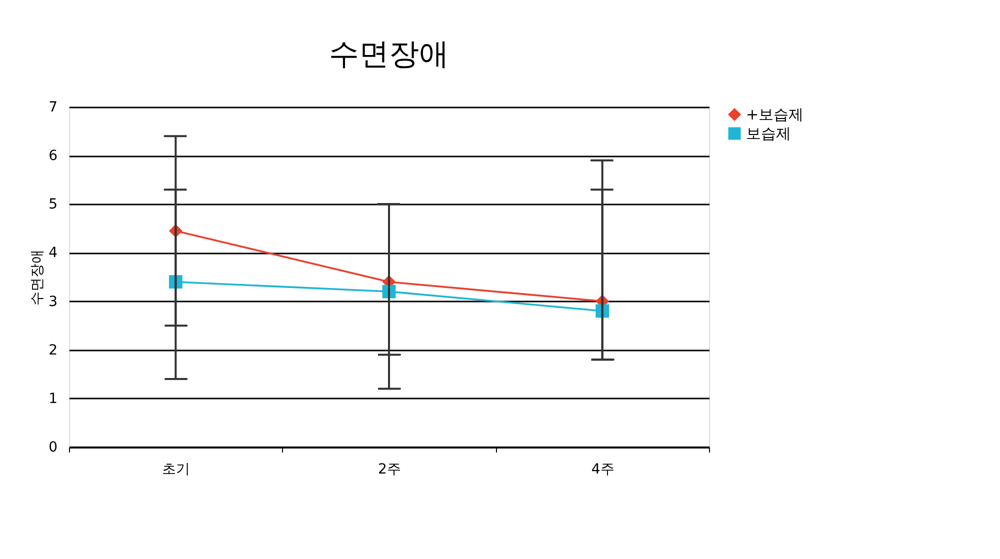  What do you see at coordinates (53, 204) in the screenshot?
I see `y-tick-label: 5` at bounding box center [53, 204].